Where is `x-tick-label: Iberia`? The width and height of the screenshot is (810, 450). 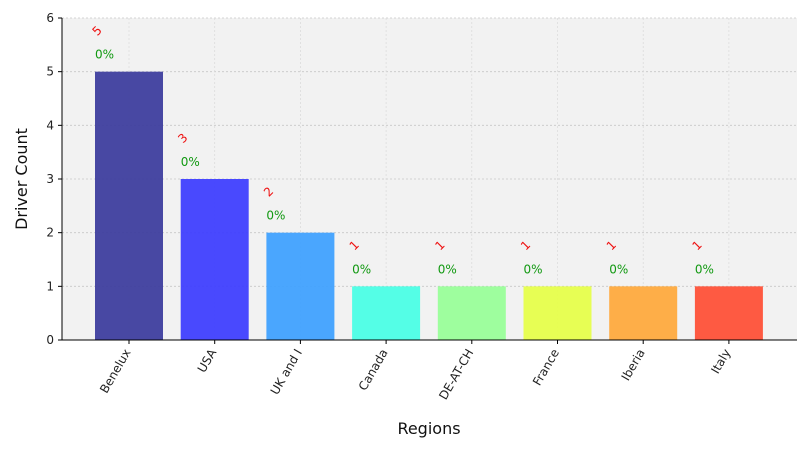 x-tick-label: Iberia is located at coordinates (633, 365).